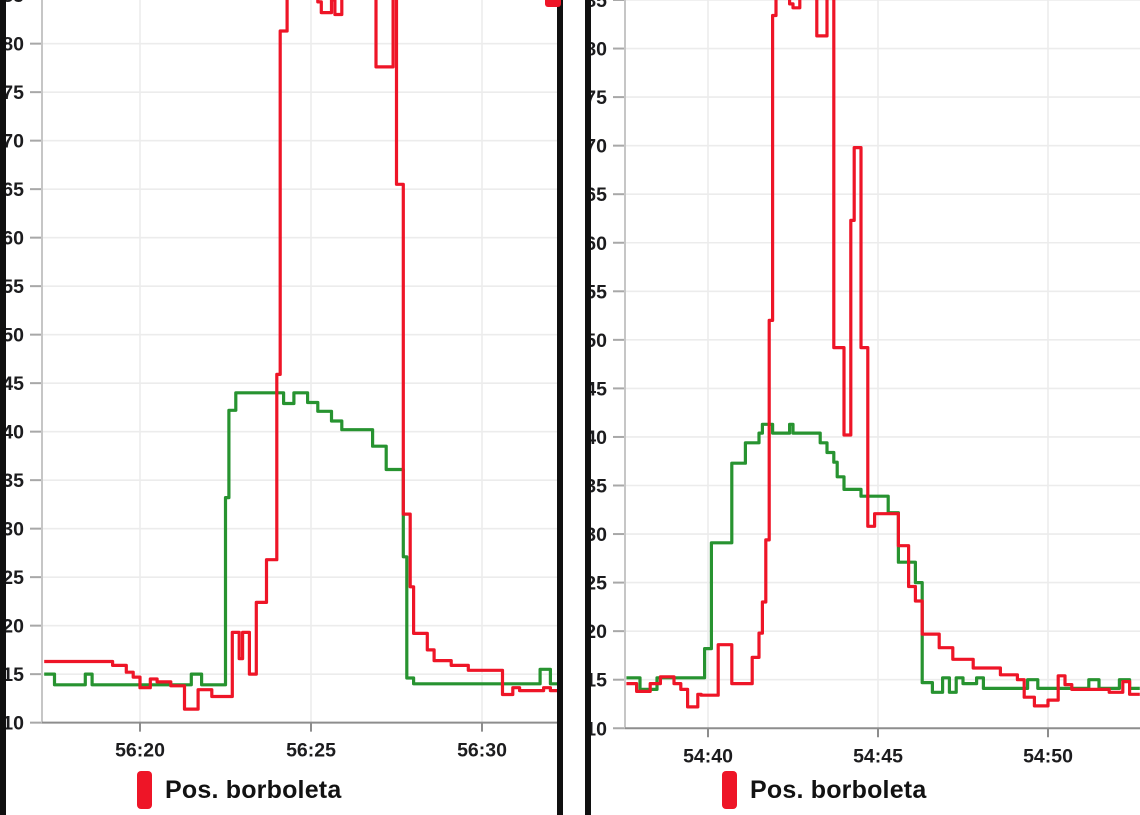 Image resolution: width=1140 pixels, height=815 pixels. What do you see at coordinates (1048, 756) in the screenshot?
I see `x-tick-label: 54:50` at bounding box center [1048, 756].